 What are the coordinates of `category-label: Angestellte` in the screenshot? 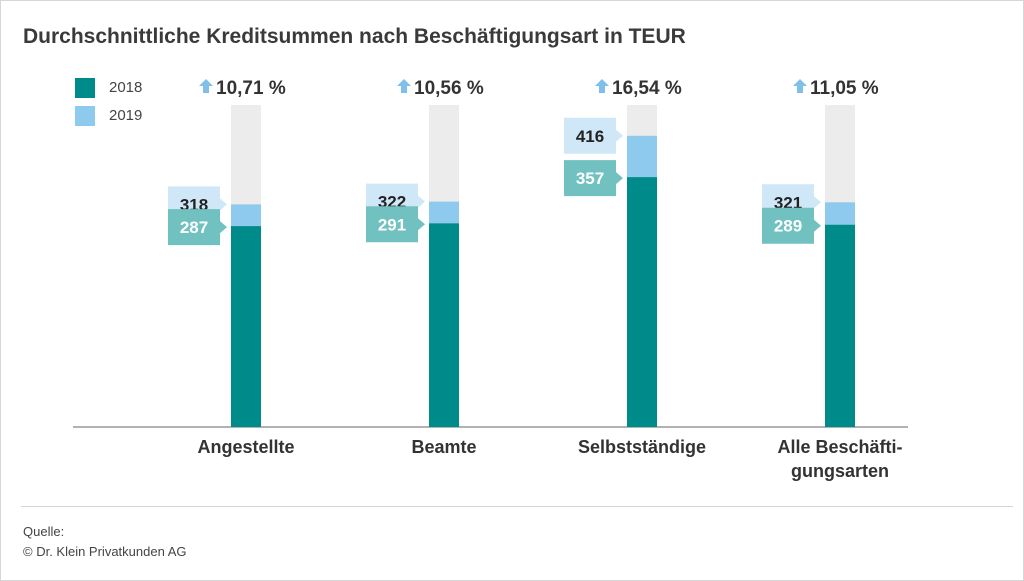 It's located at (245, 447).